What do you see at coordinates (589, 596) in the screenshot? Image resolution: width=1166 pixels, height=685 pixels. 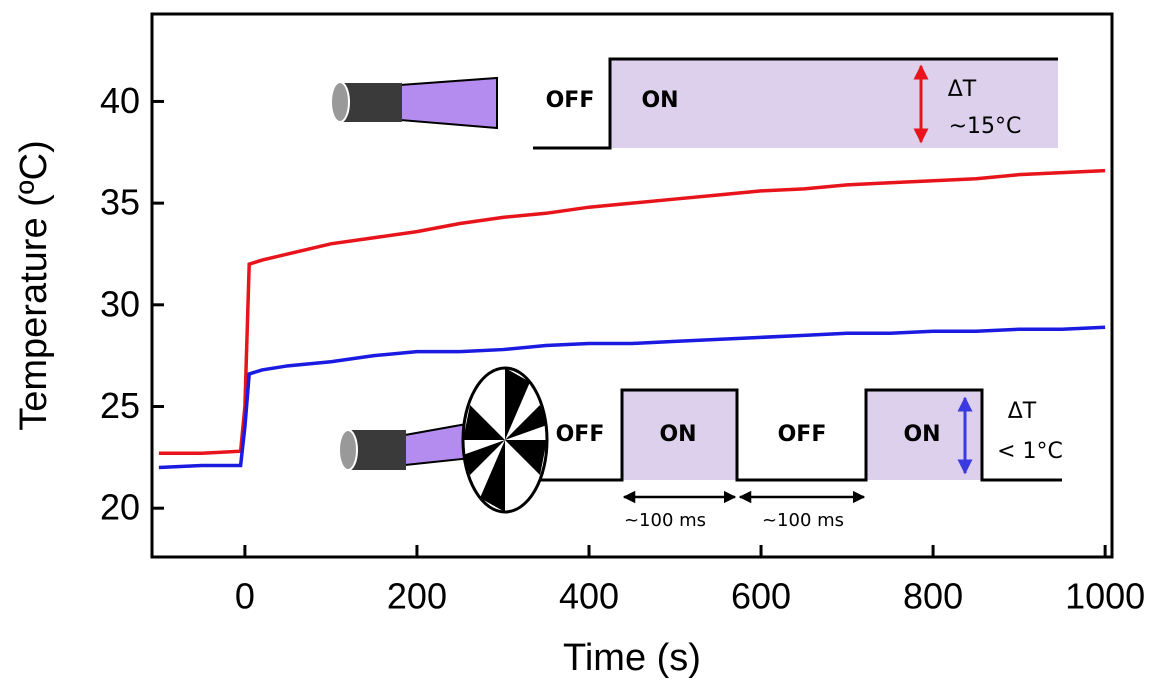 I see `x-tick-label: 400` at bounding box center [589, 596].